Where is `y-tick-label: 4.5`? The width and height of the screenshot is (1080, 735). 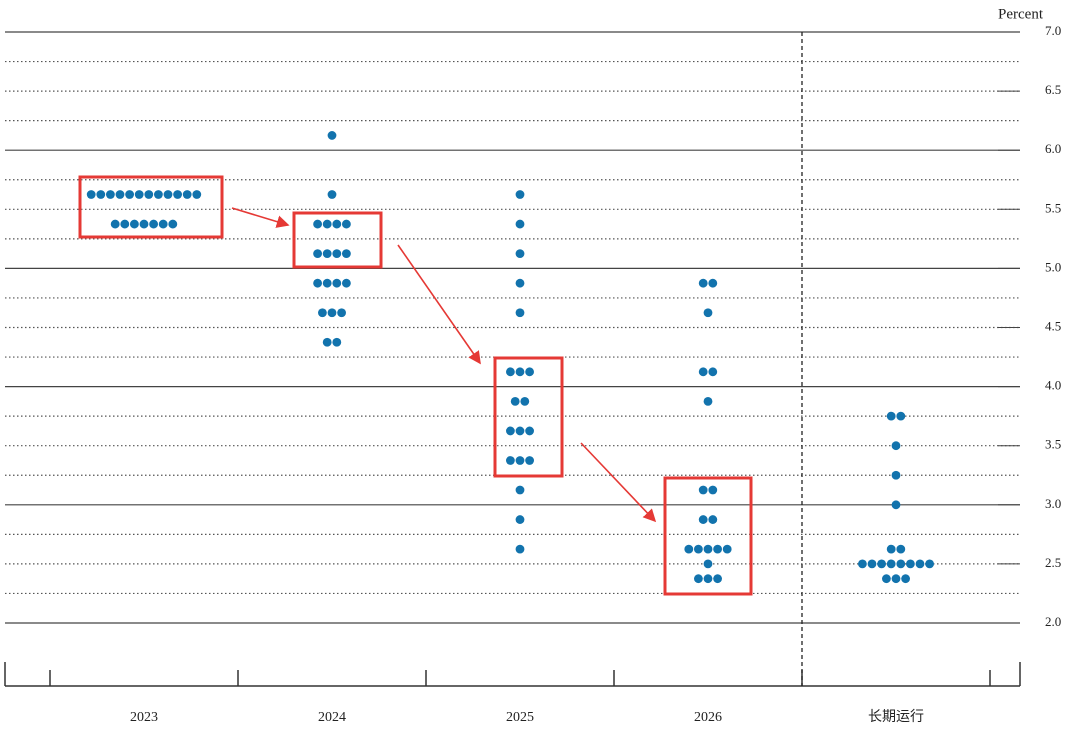
y-tick-label: 4.5 is located at coordinates (1053, 325).